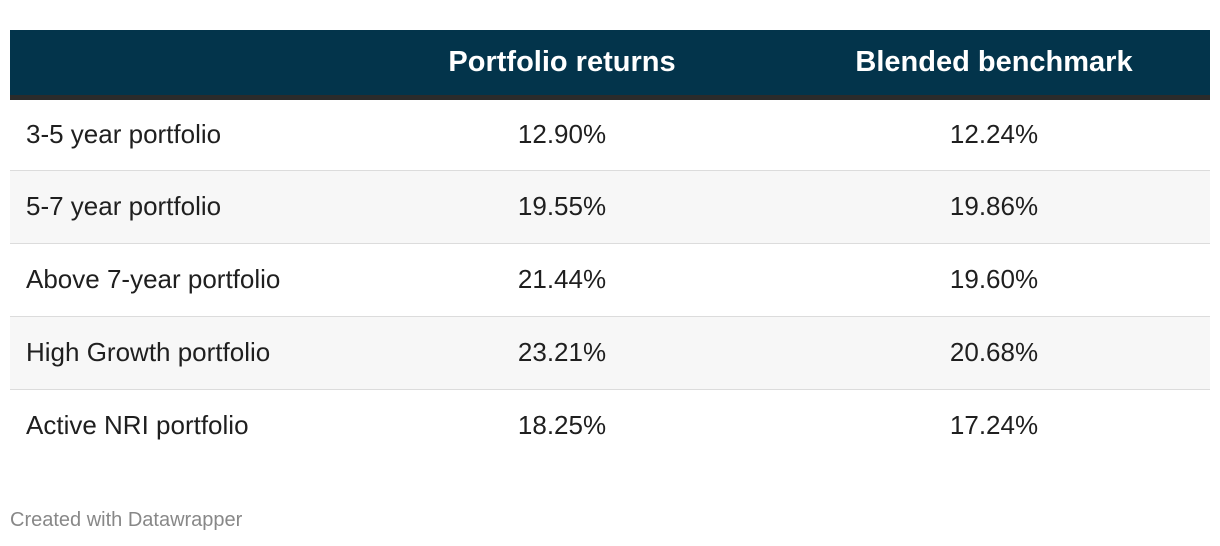 The image size is (1220, 546). I want to click on row-label: Above 7-year portfolio, so click(153, 279).